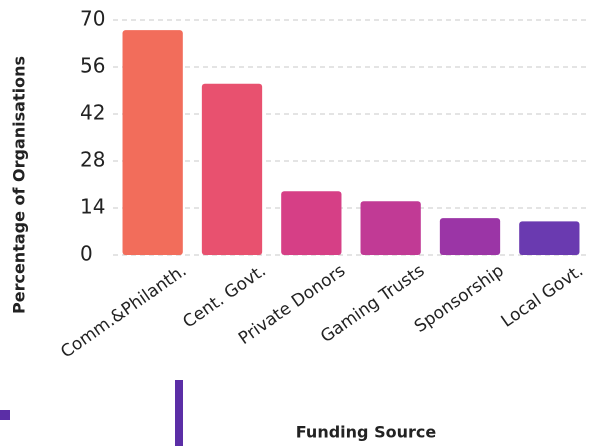 The image size is (591, 446). I want to click on y-tick-label: 70, so click(92, 19).